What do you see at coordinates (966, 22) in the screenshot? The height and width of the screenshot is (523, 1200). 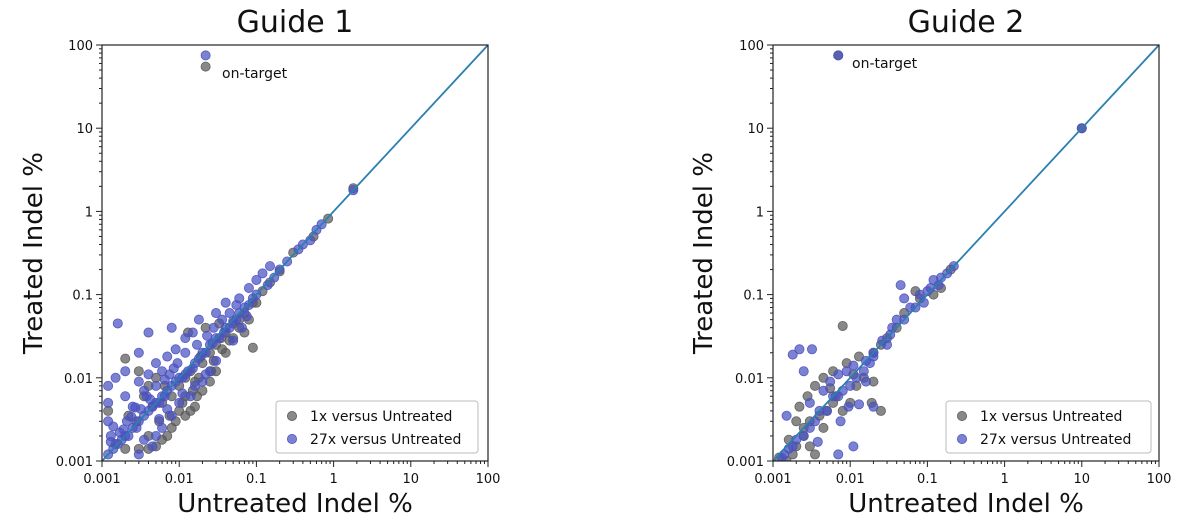 I see `chart-title: Guide 2` at bounding box center [966, 22].